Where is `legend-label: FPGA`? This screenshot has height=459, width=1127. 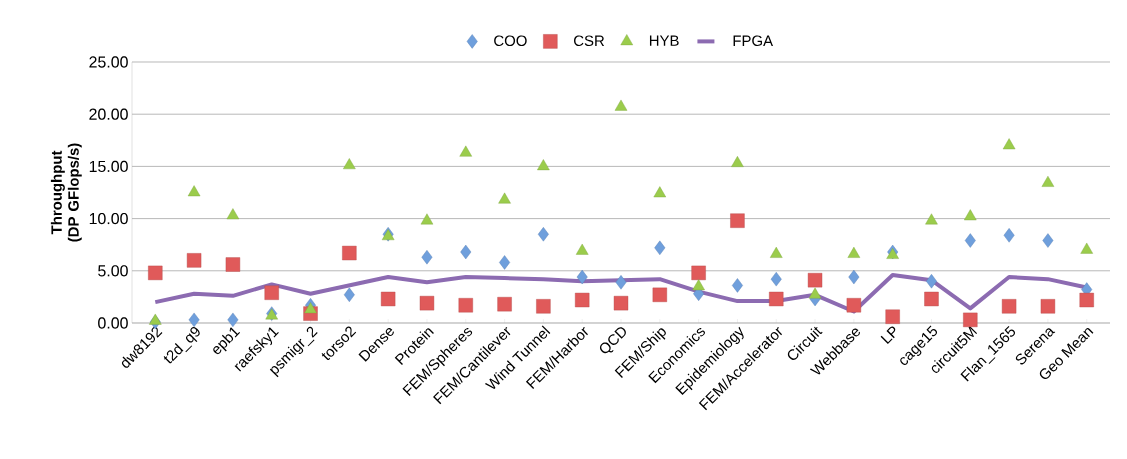
legend-label: FPGA is located at coordinates (753, 41).